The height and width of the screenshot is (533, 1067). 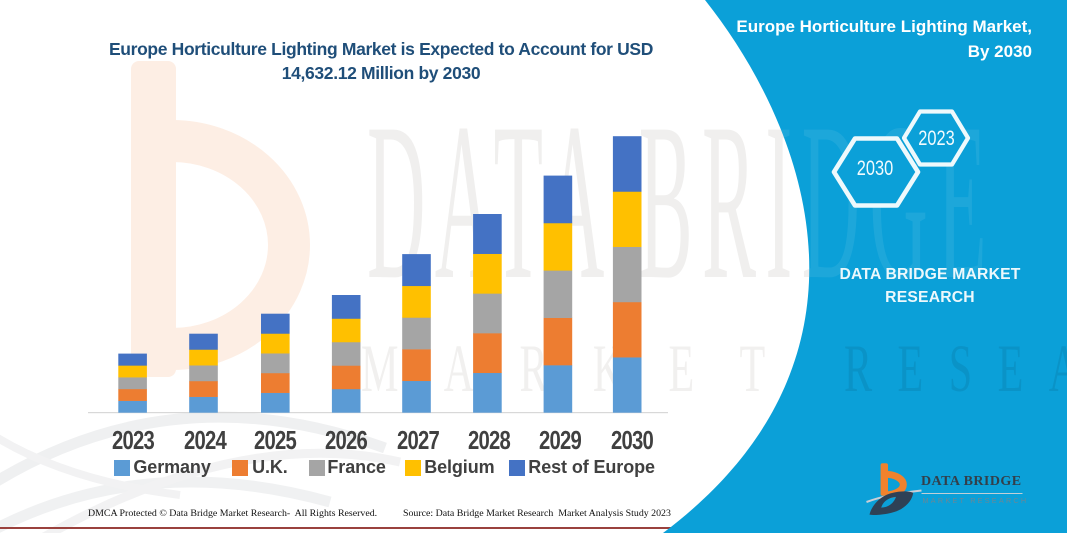 What do you see at coordinates (955, 369) in the screenshot?
I see `svg-text: RESEARCH` at bounding box center [955, 369].